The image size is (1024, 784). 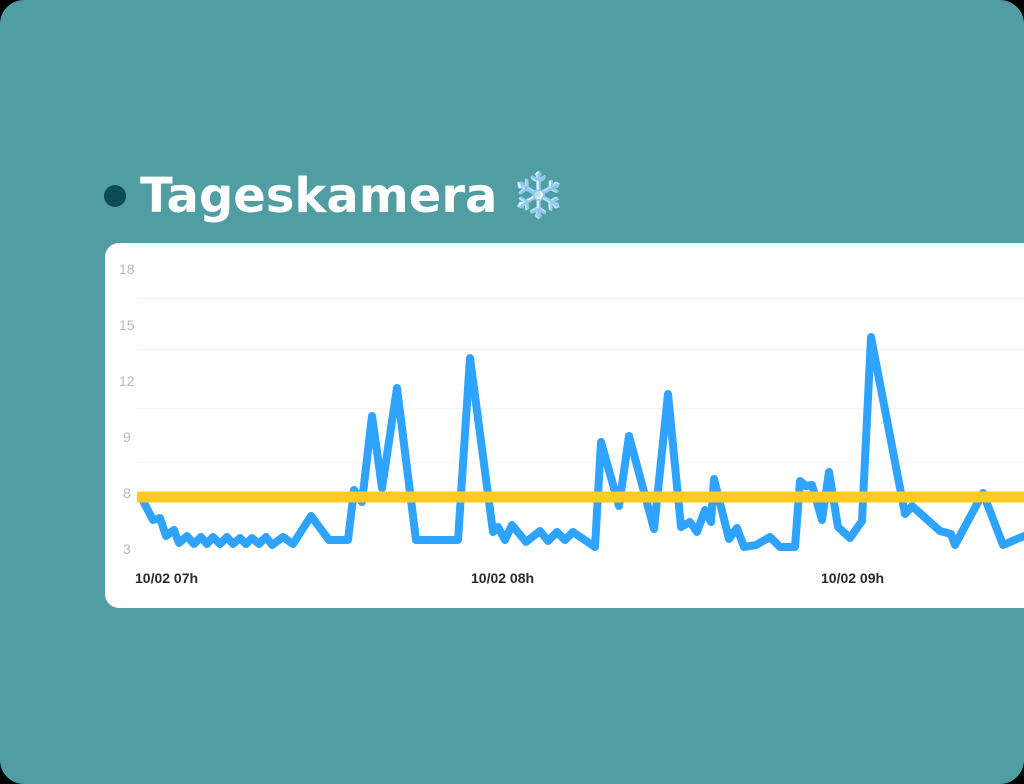 I want to click on x-axis-label: 10/02 07h, so click(x=167, y=578).